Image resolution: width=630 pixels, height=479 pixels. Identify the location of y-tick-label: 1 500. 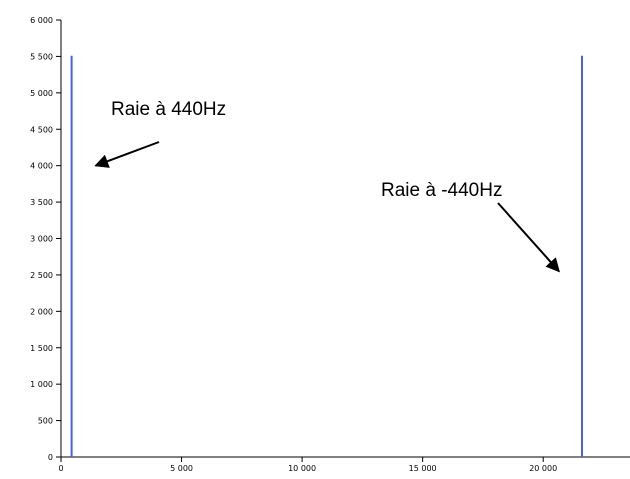
(41, 348).